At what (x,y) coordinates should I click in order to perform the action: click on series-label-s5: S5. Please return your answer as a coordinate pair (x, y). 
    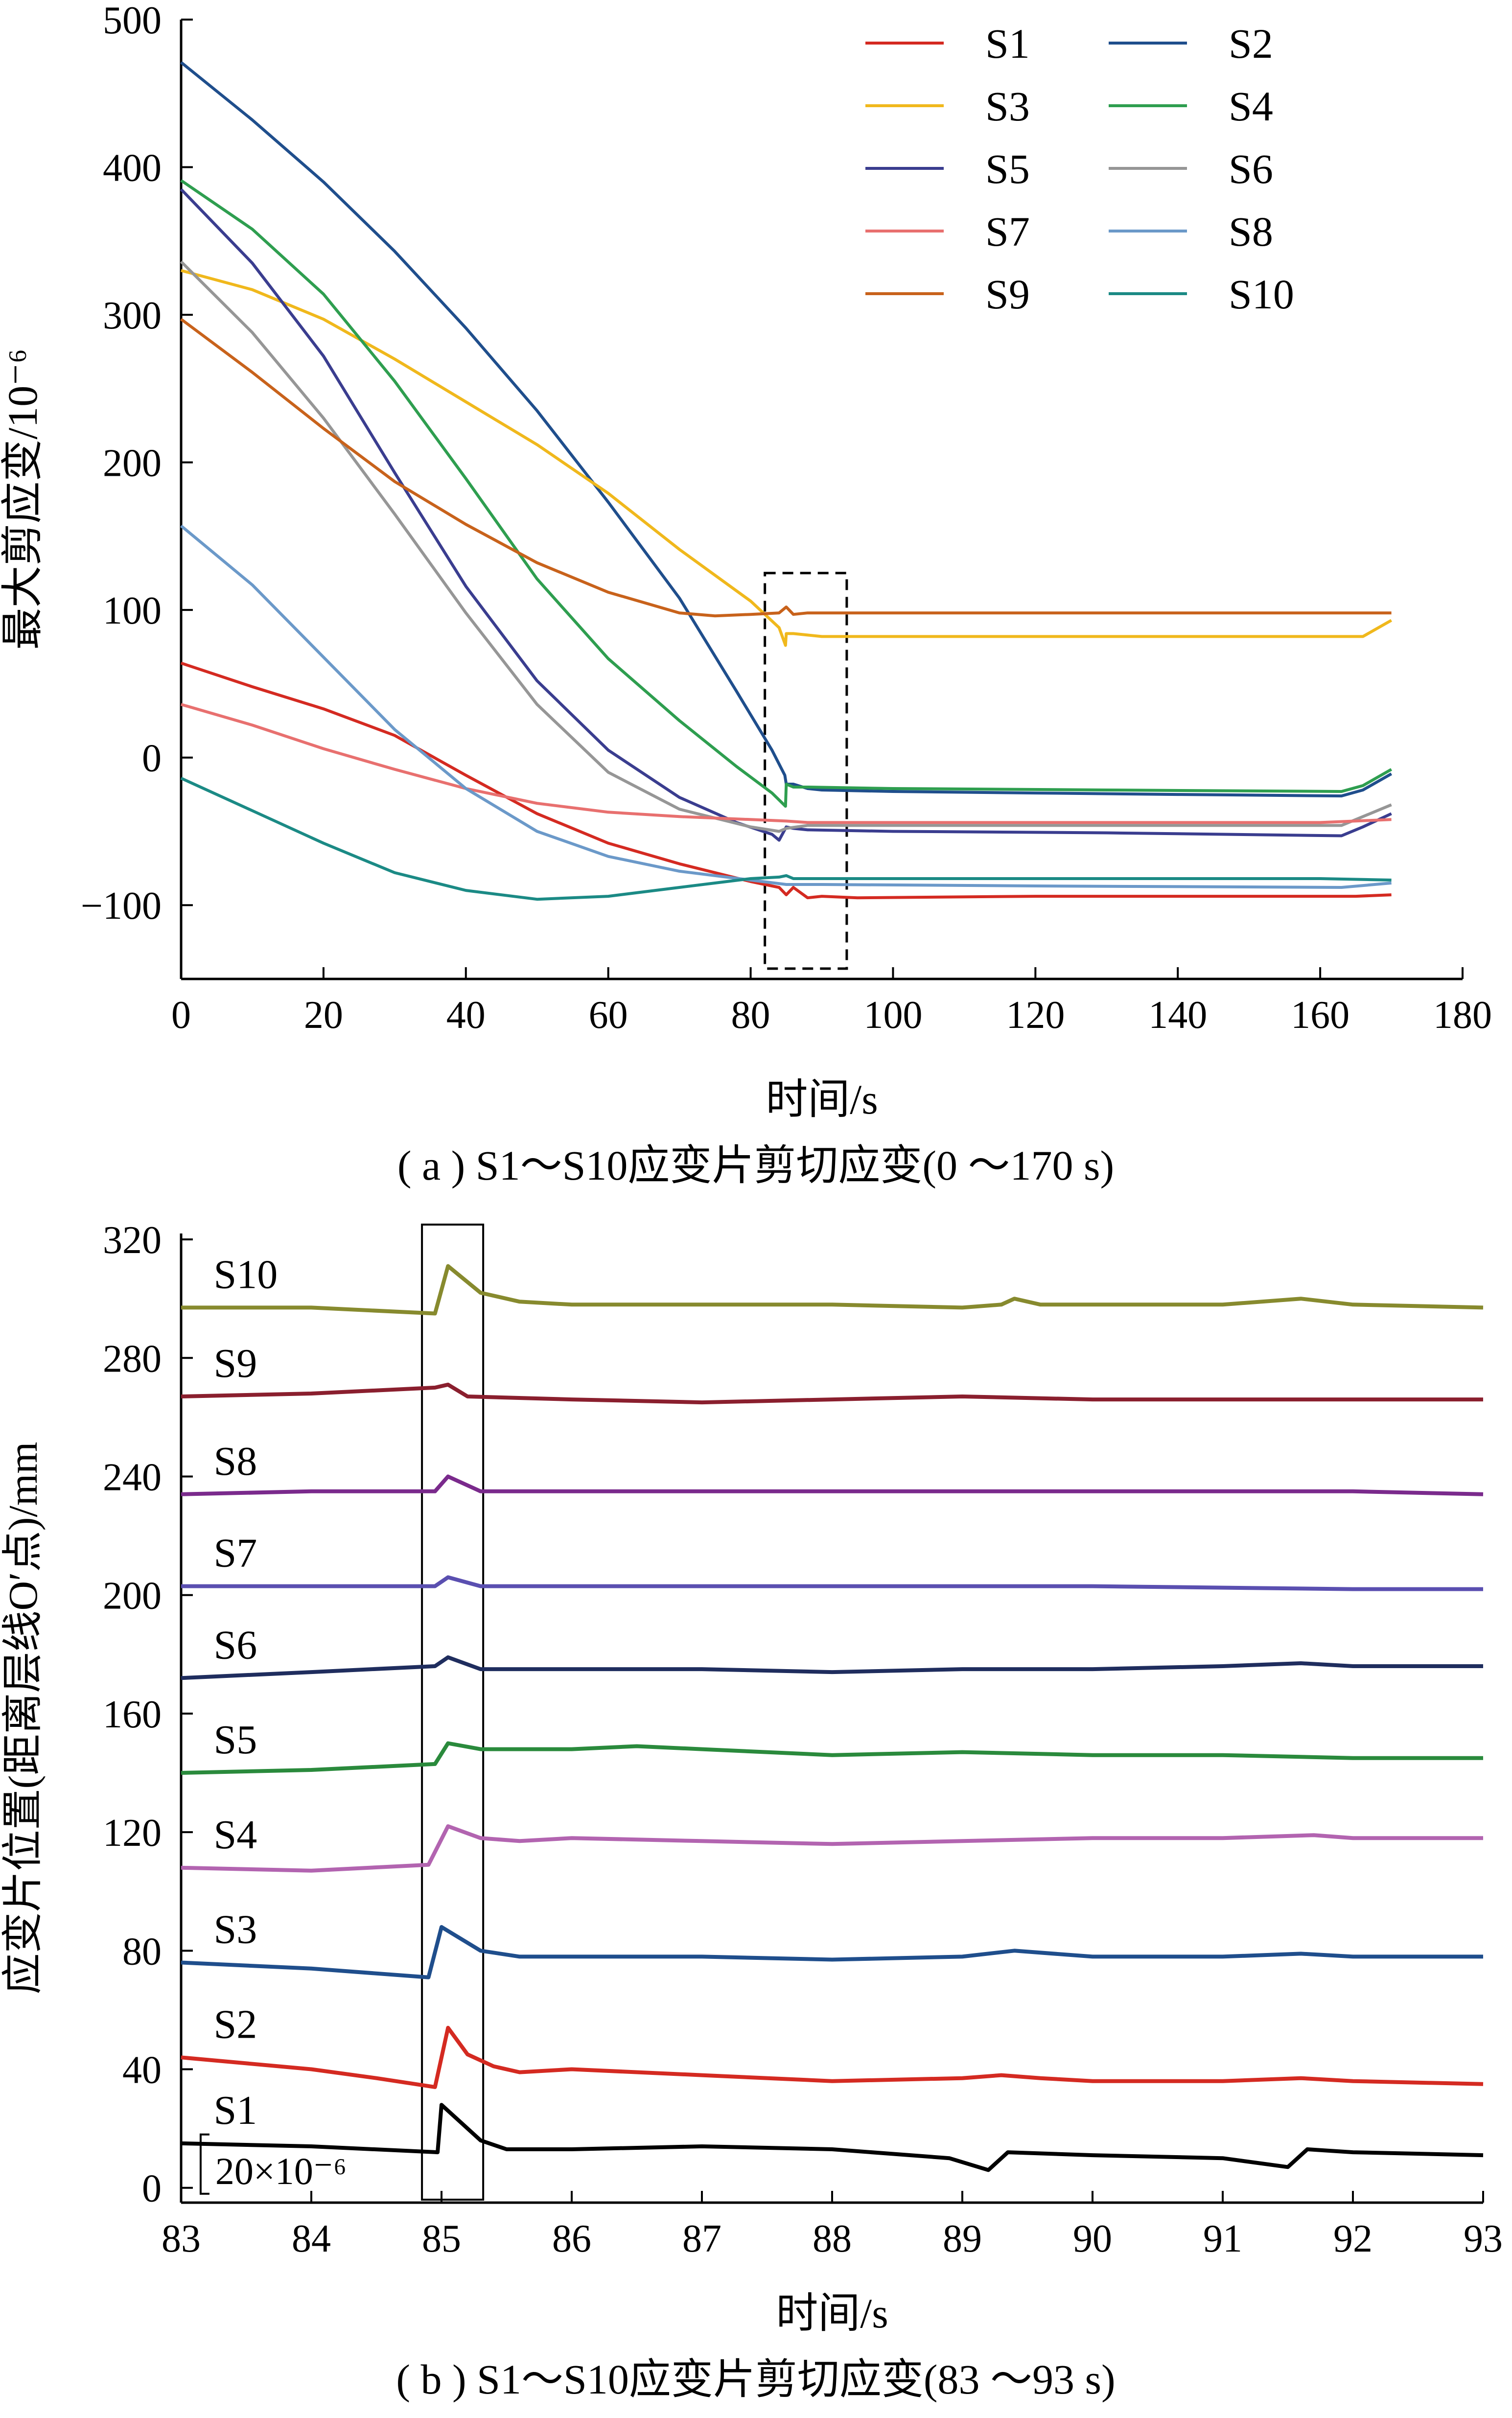
    Looking at the image, I should click on (236, 1740).